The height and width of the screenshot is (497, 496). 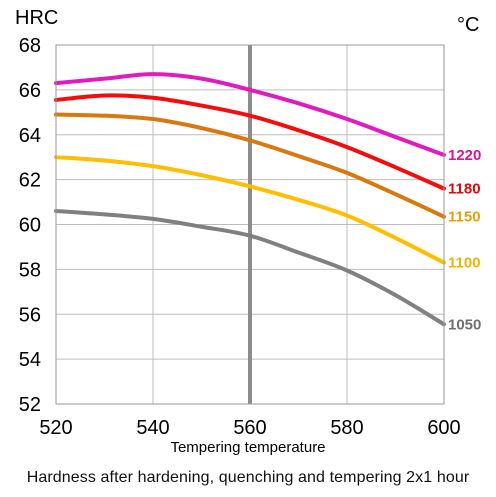 What do you see at coordinates (30, 91) in the screenshot?
I see `y-tick-label-66: 66` at bounding box center [30, 91].